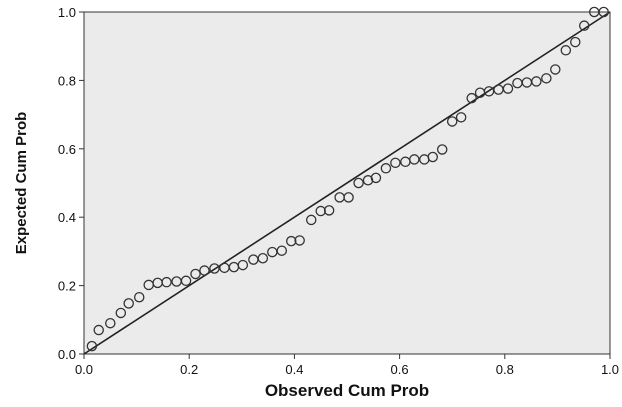  Describe the element at coordinates (67, 286) in the screenshot. I see `y-tick-label: 0.2` at that location.